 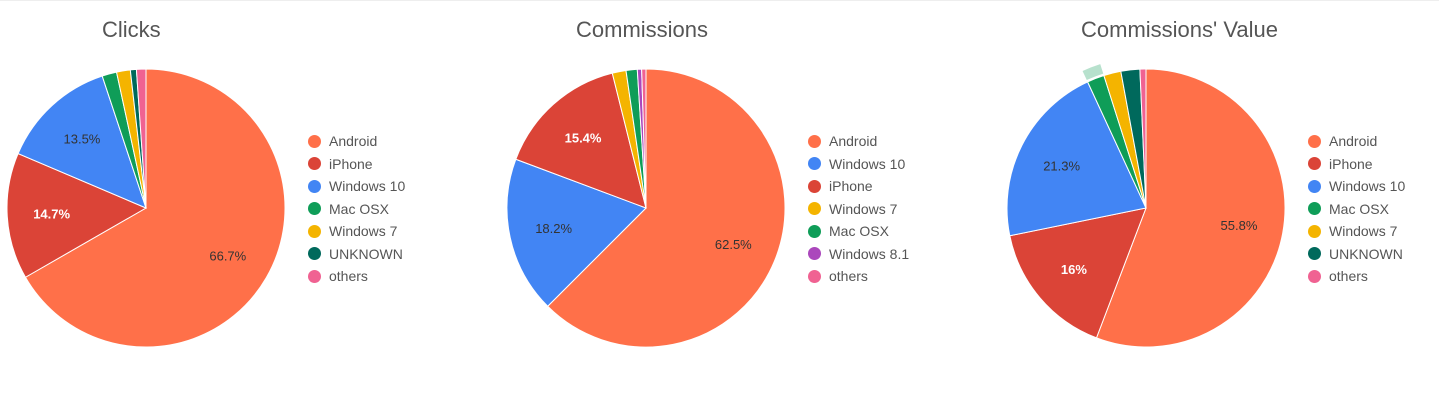 I want to click on slice-label-iphone: 14.7%, so click(x=51, y=214).